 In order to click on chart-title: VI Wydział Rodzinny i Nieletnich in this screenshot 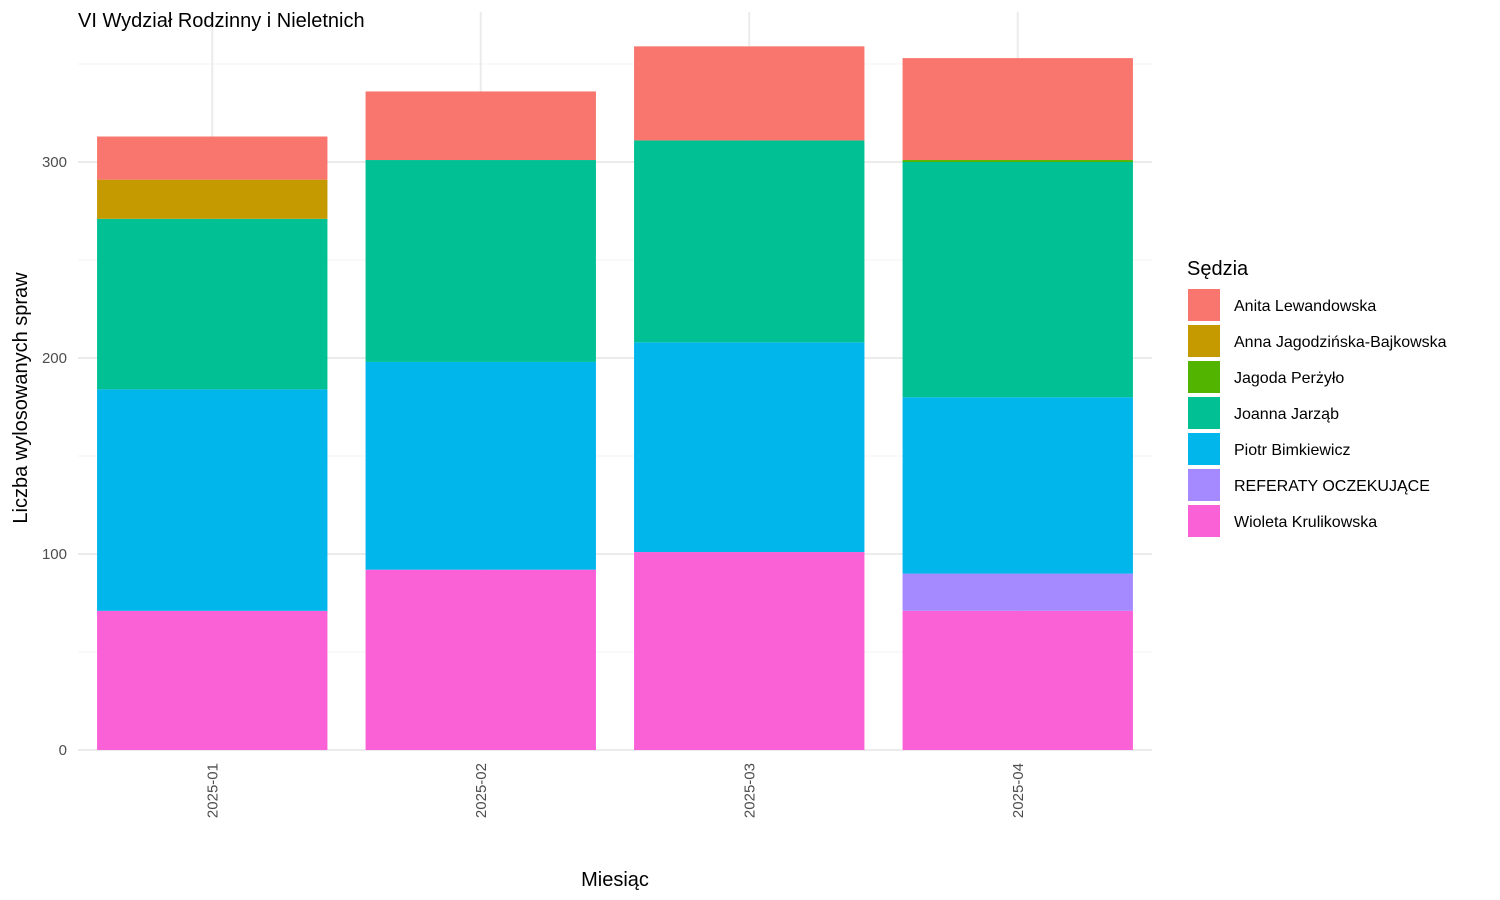, I will do `click(221, 21)`.